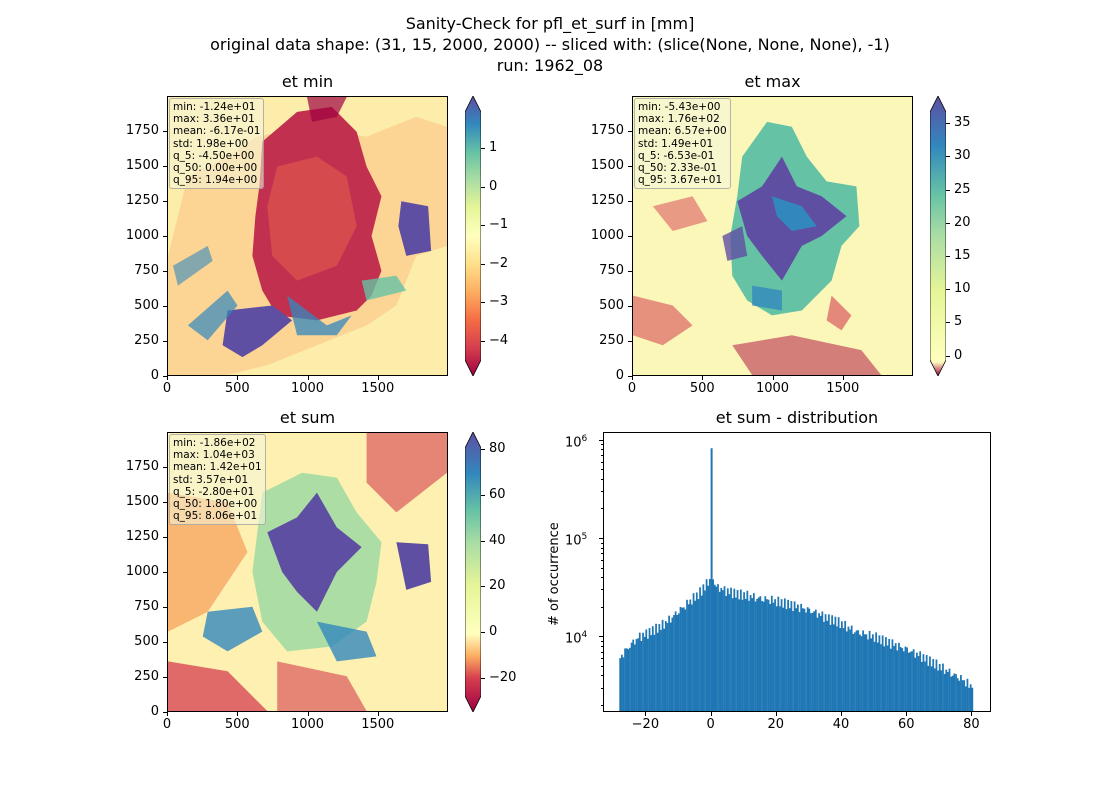  I want to click on et_min-ytick-label: 0, so click(154, 375).